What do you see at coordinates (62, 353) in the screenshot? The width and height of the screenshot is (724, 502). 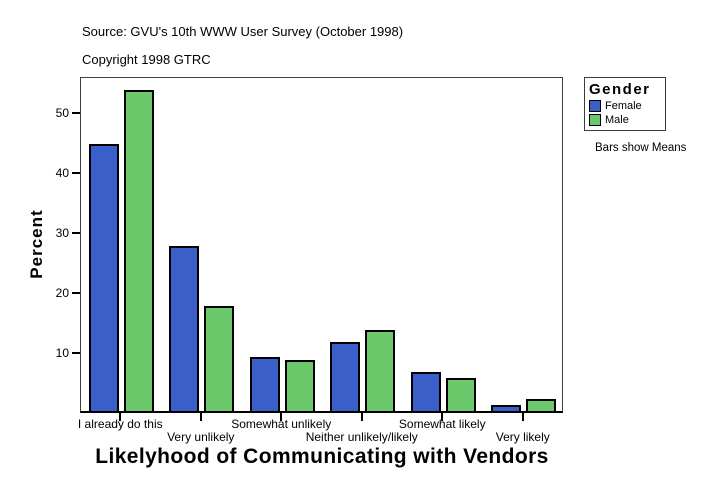 I see `y-tick-label-10: 10` at bounding box center [62, 353].